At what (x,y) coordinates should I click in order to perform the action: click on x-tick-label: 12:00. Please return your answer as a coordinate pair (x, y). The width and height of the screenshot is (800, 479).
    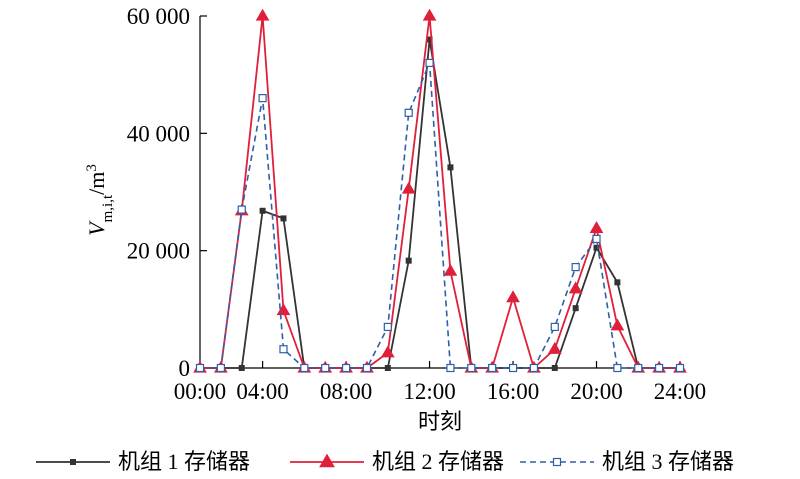
    Looking at the image, I should click on (429, 391).